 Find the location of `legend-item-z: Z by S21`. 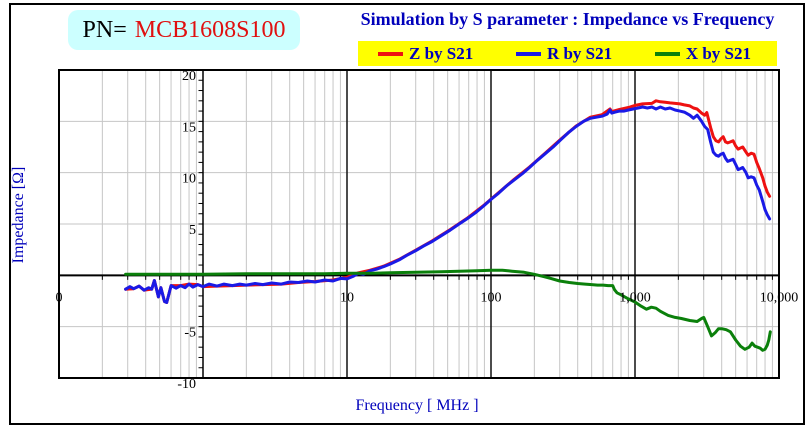

legend-item-z: Z by S21 is located at coordinates (425, 53).